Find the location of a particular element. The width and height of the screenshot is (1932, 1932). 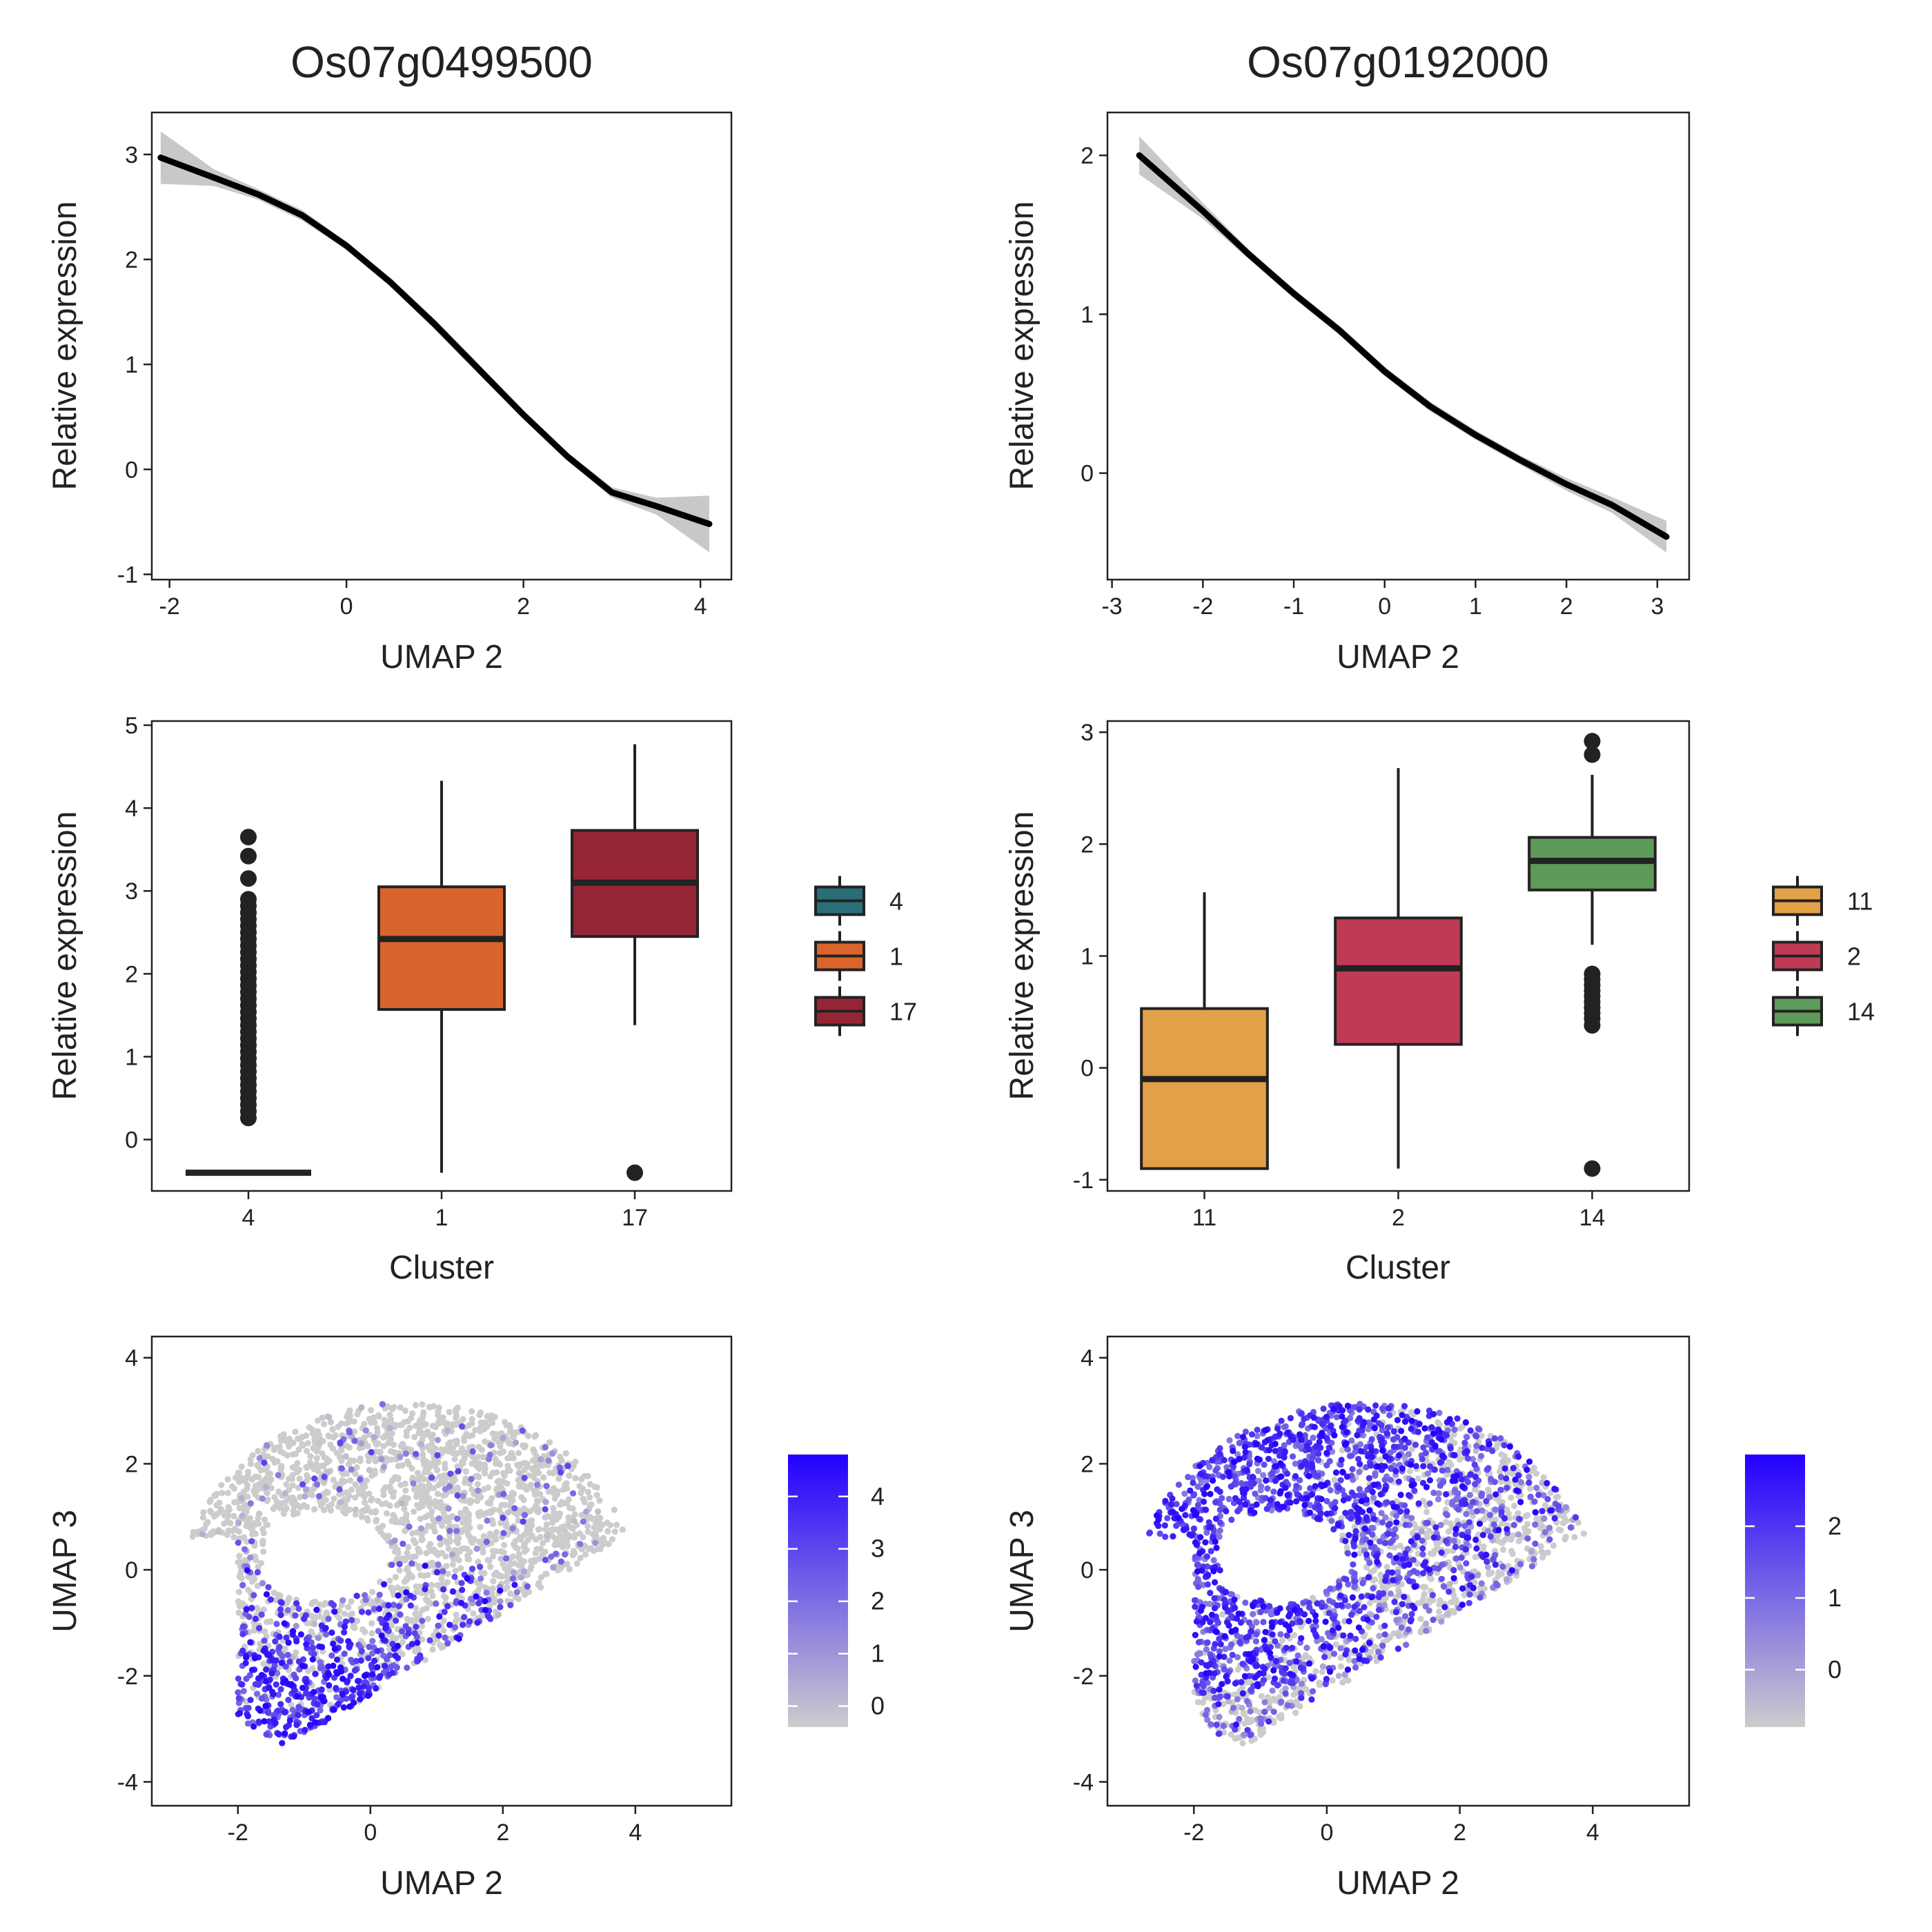

y-axis-title: Relative expression is located at coordinates (1022, 956).